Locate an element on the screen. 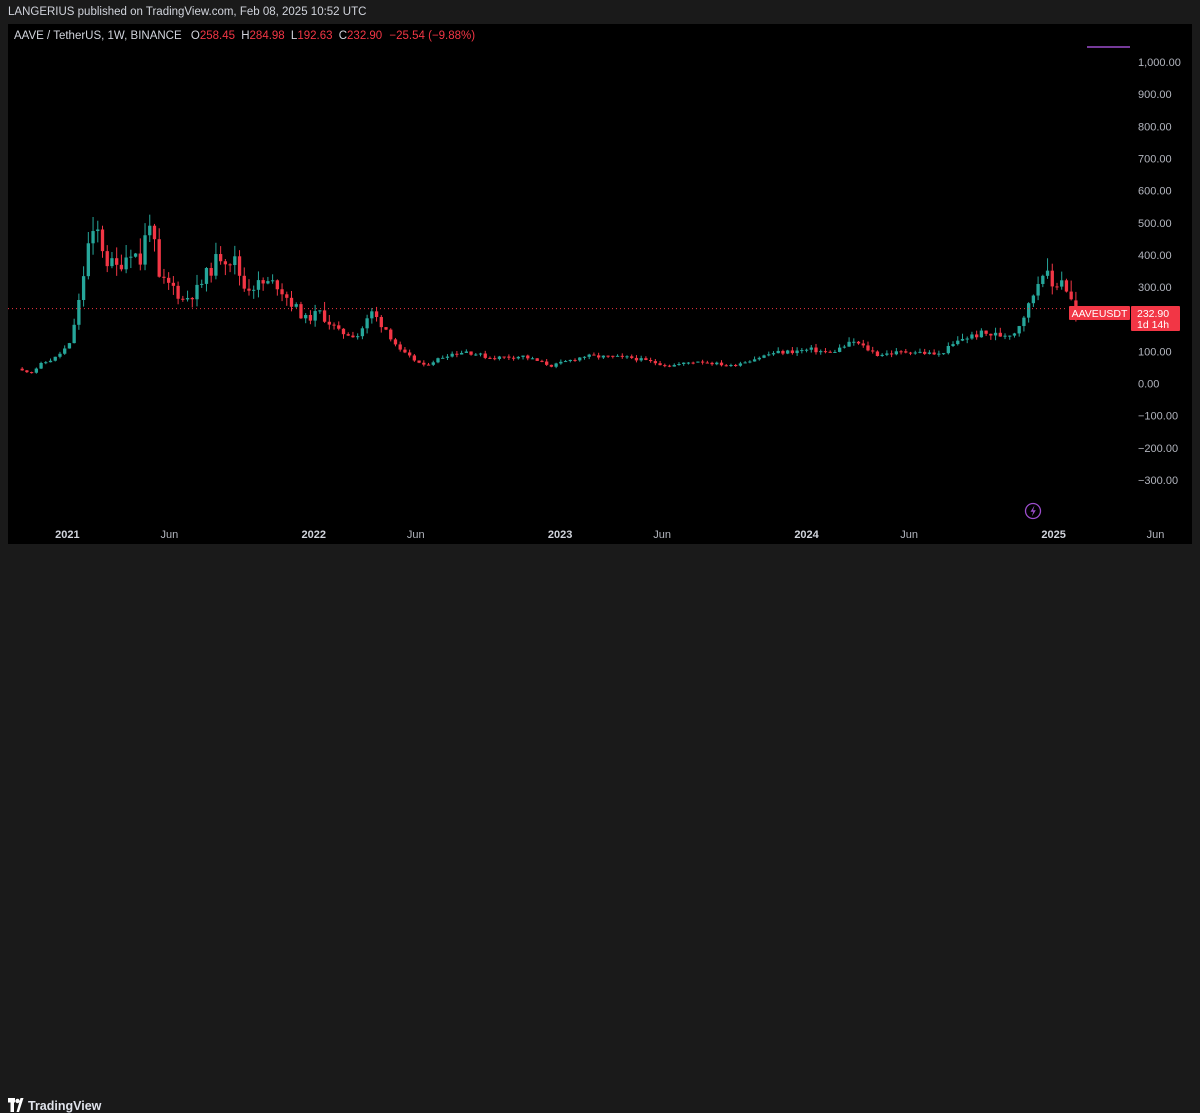 This screenshot has height=1113, width=1200. y-tick-label: 800.00 is located at coordinates (1155, 127).